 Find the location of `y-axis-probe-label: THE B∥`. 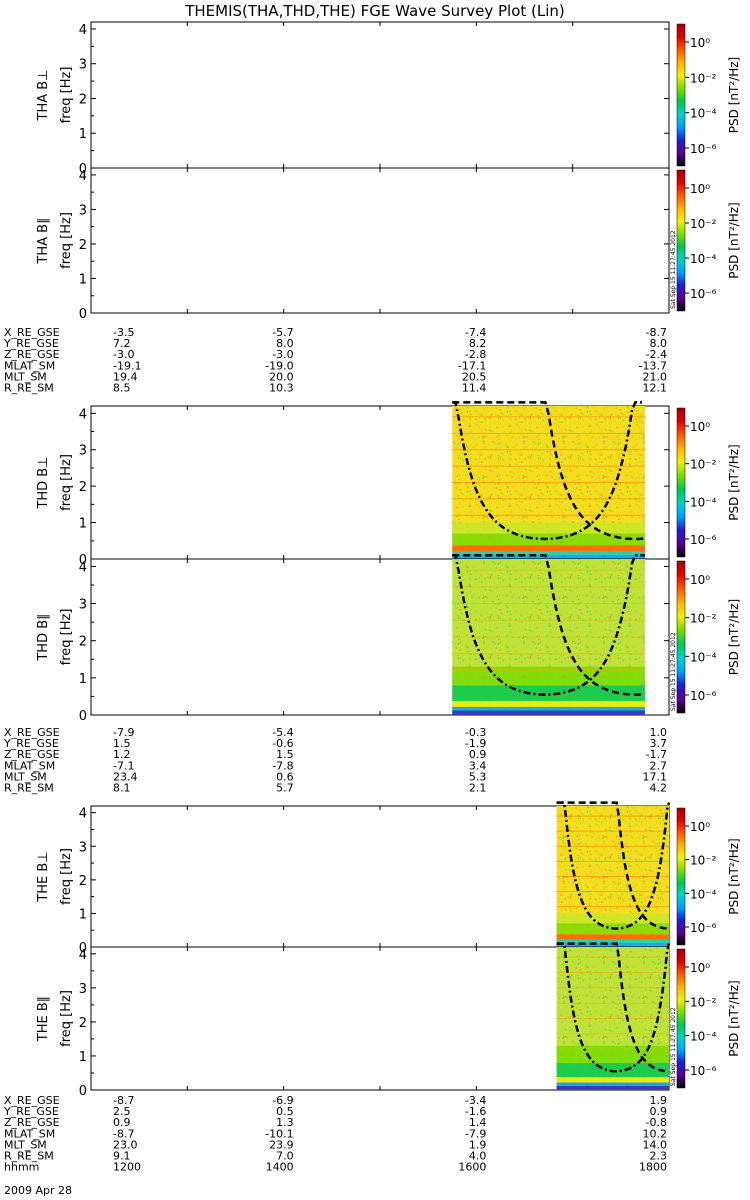

y-axis-probe-label: THE B∥ is located at coordinates (43, 1019).